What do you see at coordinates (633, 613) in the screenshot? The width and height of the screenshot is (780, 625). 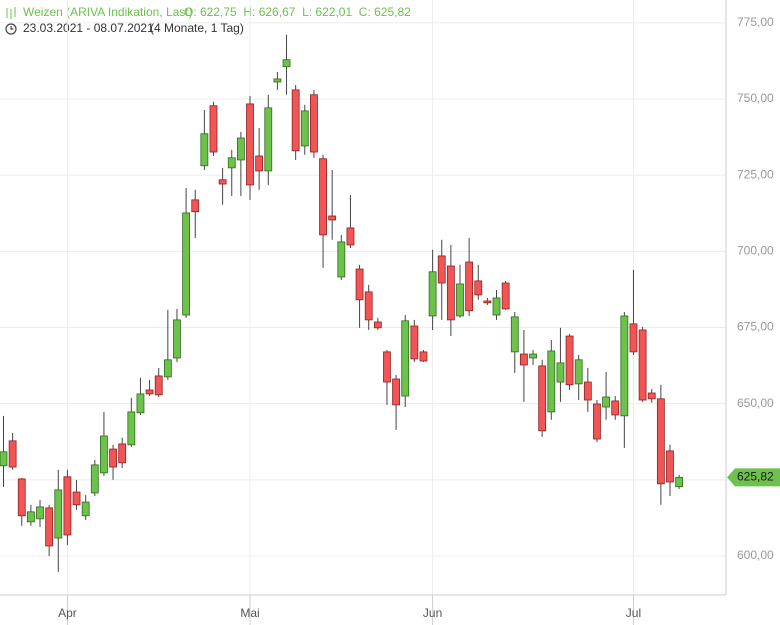 I see `x-tick-label: Jul` at bounding box center [633, 613].